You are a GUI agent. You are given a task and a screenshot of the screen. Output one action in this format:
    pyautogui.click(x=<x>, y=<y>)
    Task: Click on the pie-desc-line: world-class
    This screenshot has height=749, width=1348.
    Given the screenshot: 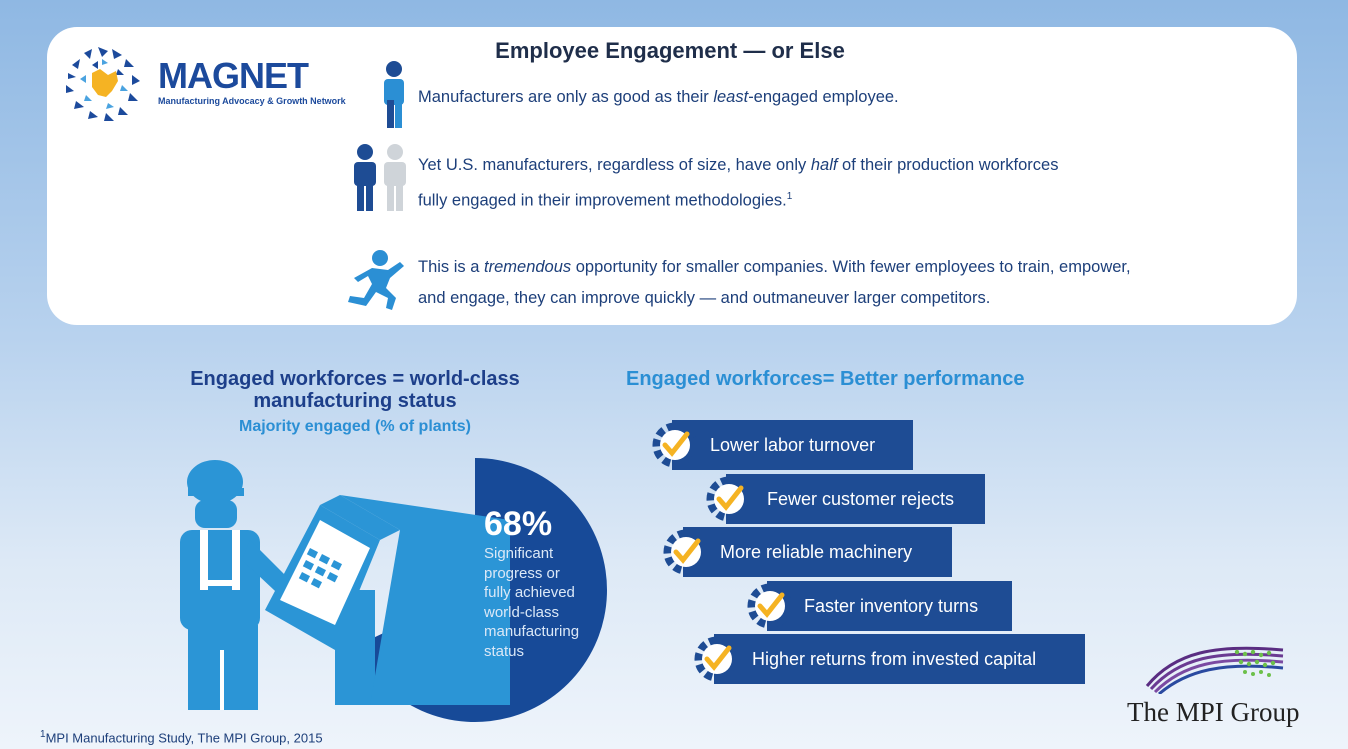 What is the action you would take?
    pyautogui.click(x=522, y=612)
    